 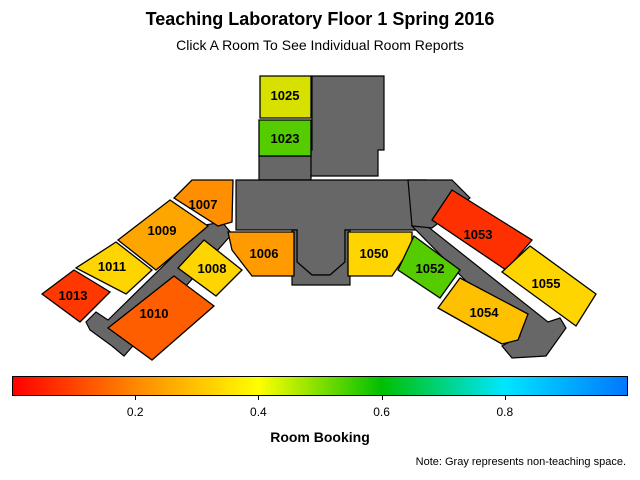 I want to click on colorbar-tick-label: 0.6, so click(x=381, y=412).